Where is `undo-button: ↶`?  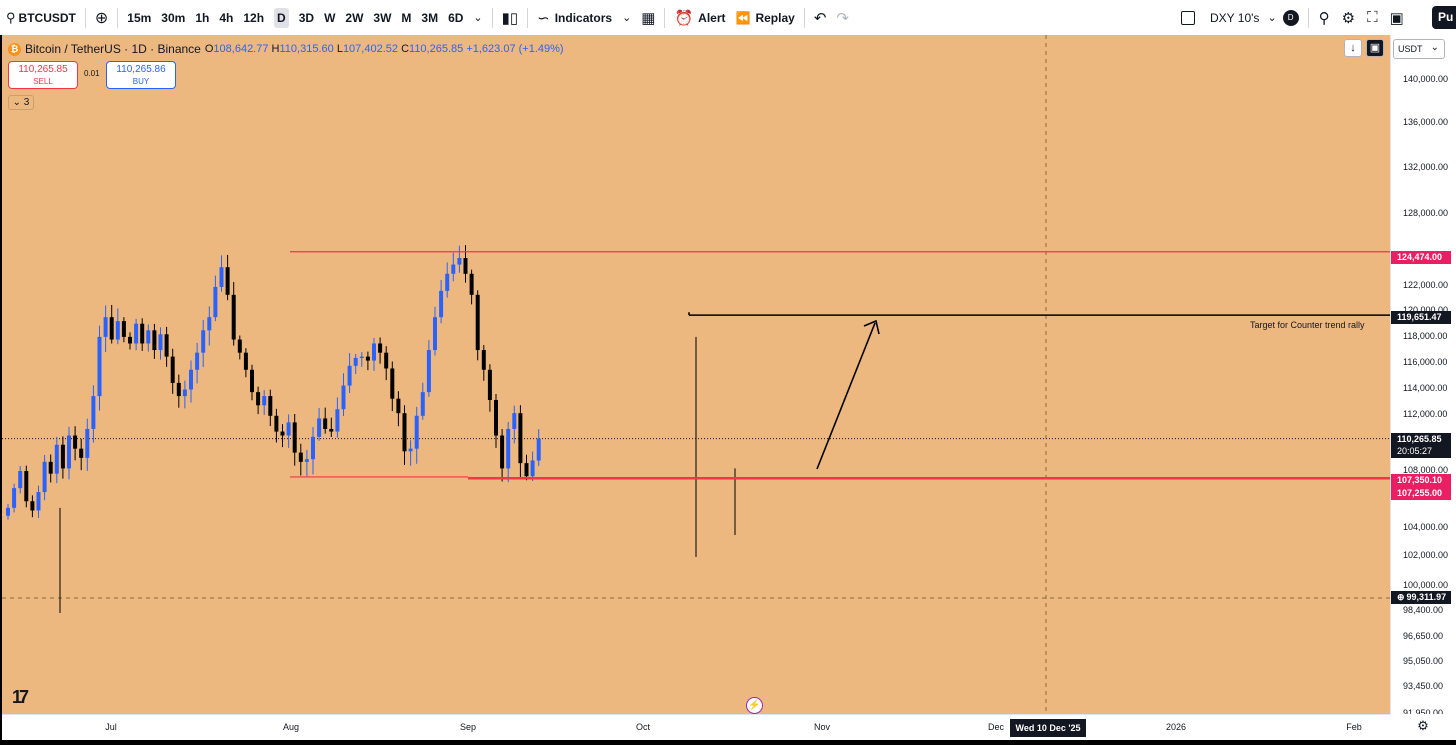
undo-button: ↶ is located at coordinates (820, 17).